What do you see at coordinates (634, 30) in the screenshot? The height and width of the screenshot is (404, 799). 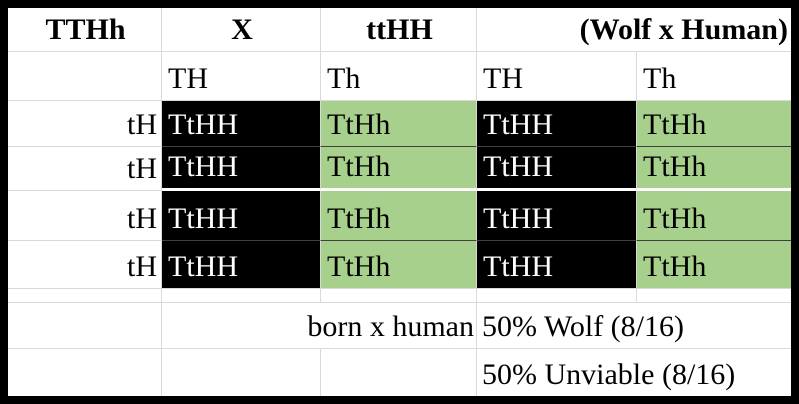 I see `header-note-cell: (Wolf x Human)` at bounding box center [634, 30].